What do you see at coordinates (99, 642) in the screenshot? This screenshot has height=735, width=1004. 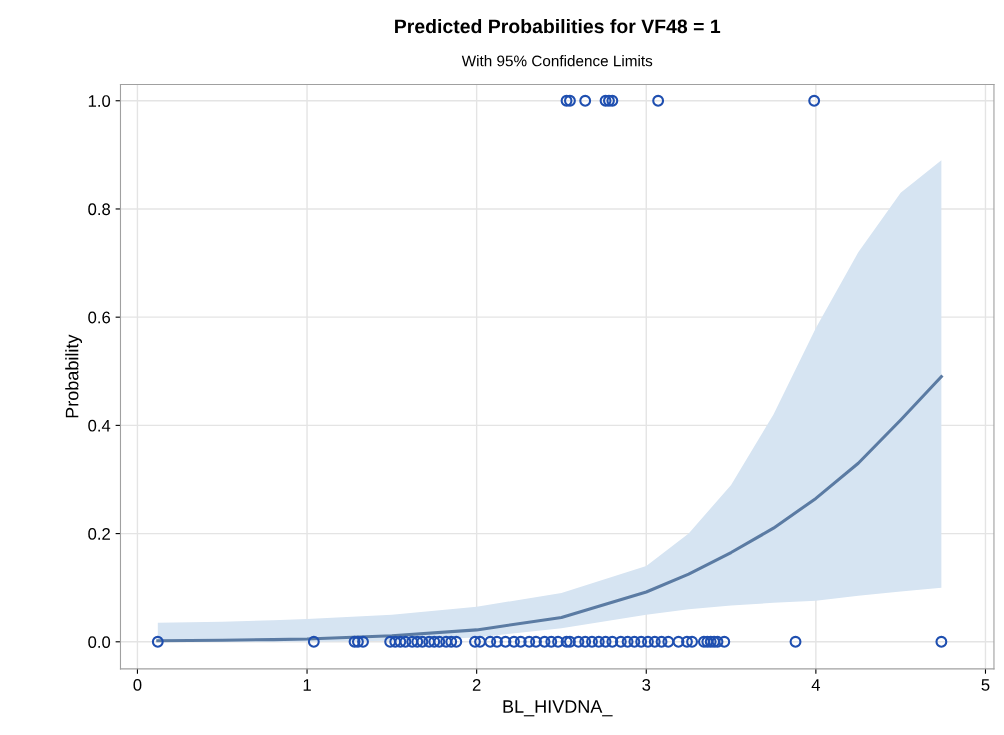 I see `y-tick-label: 0.0` at bounding box center [99, 642].